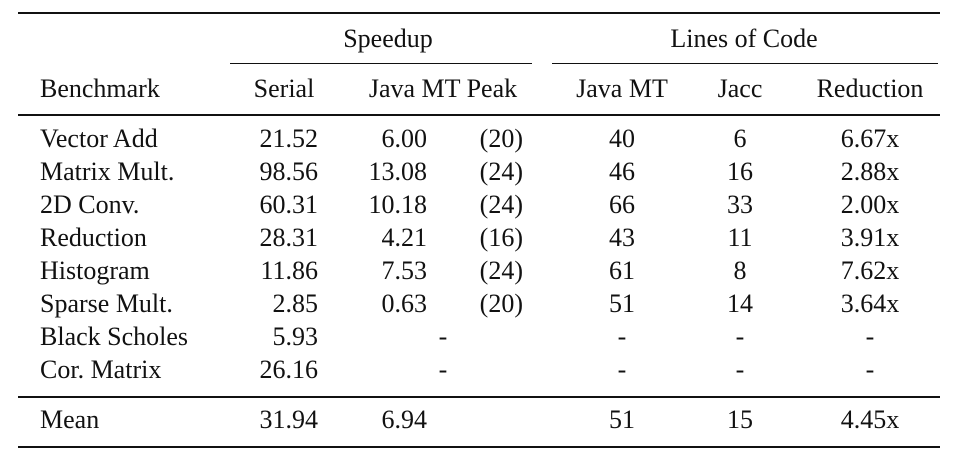  I want to click on cell-jacc: 14, so click(740, 303).